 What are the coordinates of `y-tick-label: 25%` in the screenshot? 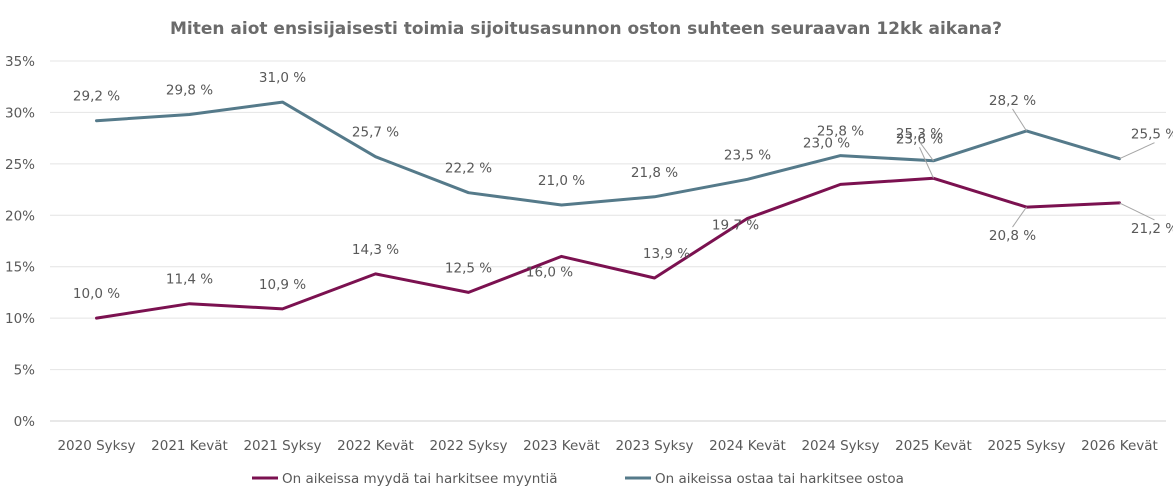 It's located at (20, 165).